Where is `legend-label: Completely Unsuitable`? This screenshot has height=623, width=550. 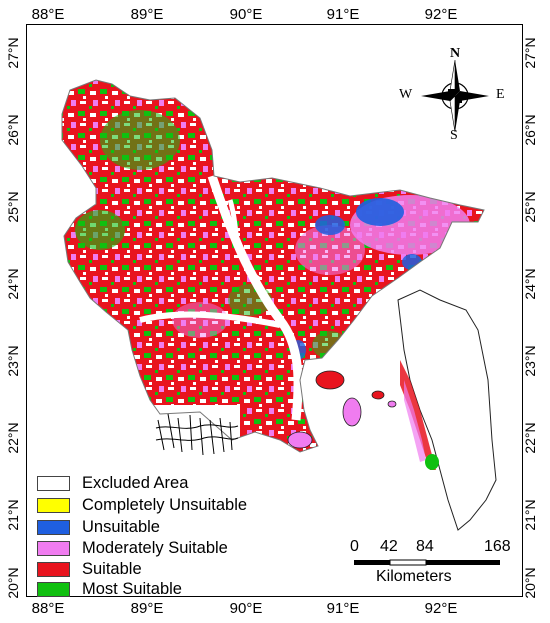 legend-label: Completely Unsuitable is located at coordinates (165, 504).